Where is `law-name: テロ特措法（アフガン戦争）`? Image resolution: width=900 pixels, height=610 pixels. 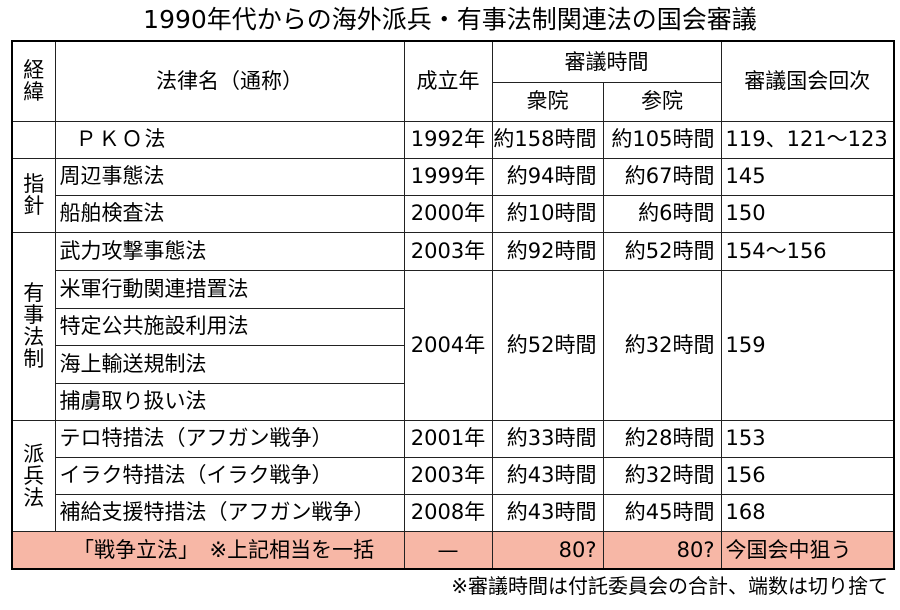
law-name: テロ特措法（アフガン戦争） is located at coordinates (229, 438).